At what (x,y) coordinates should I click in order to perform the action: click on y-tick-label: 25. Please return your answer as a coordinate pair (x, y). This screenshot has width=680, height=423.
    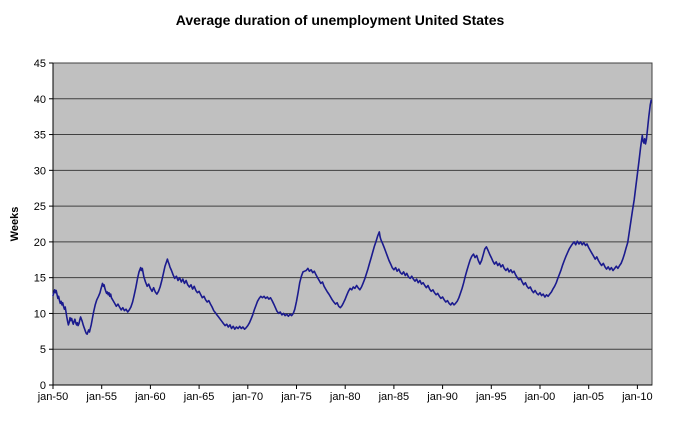
    Looking at the image, I should click on (40, 207).